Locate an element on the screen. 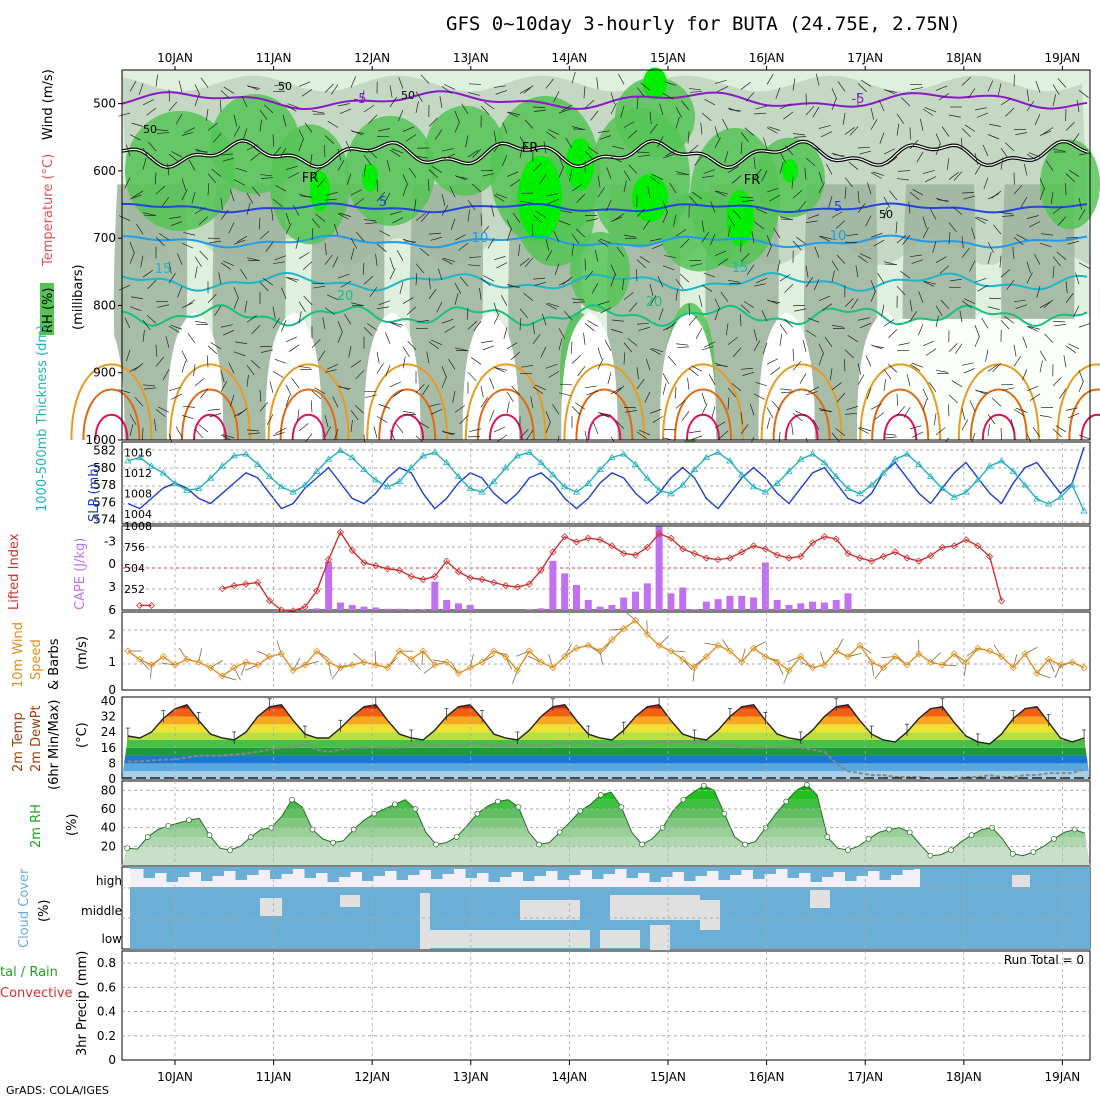 The image size is (1100, 1100). slp-line is located at coordinates (606, 478).